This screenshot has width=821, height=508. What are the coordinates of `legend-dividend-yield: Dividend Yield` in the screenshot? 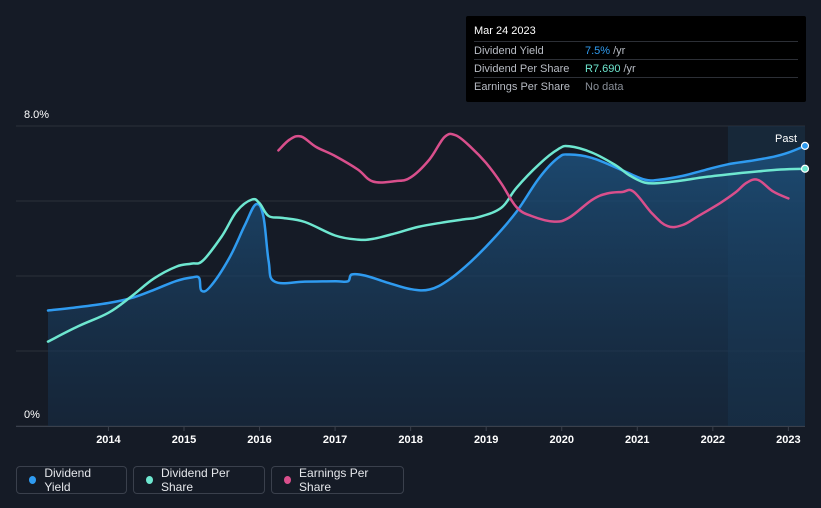 It's located at (71, 480).